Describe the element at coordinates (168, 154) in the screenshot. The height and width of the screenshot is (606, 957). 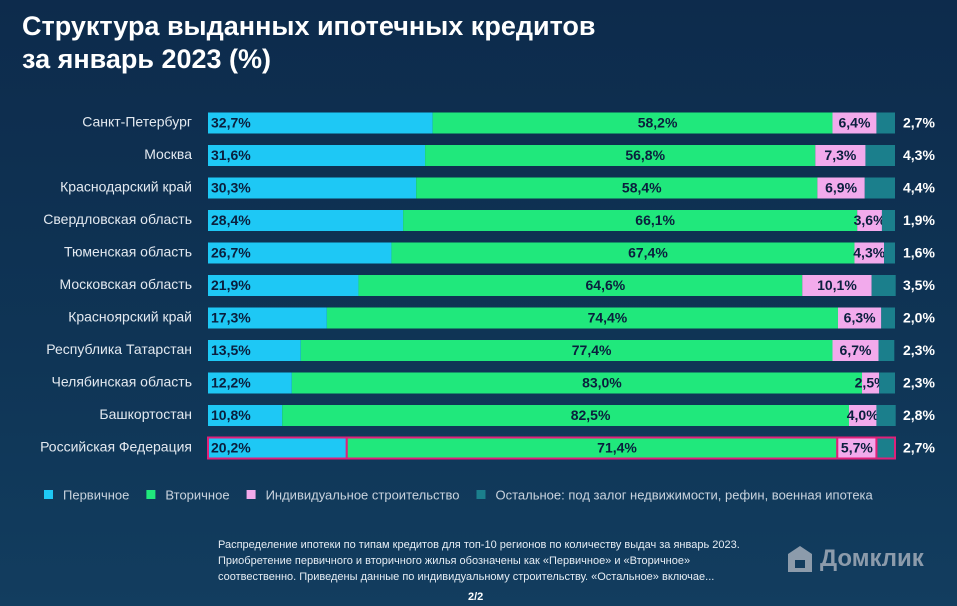
I see `y-tick-label: Москва` at that location.